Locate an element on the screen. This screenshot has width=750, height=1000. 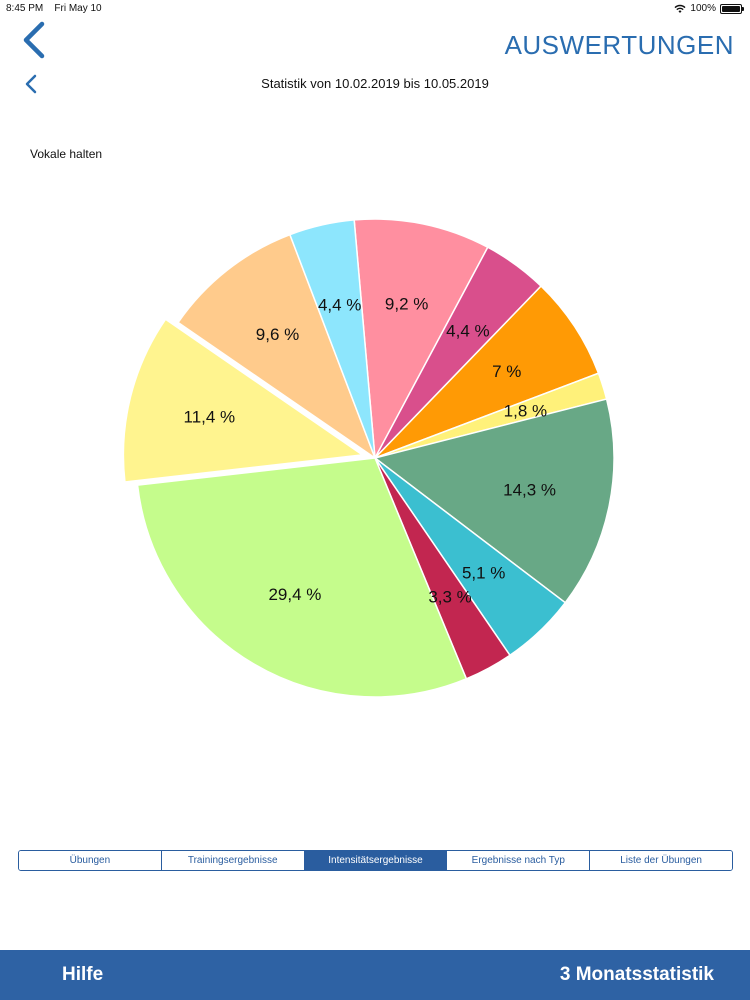
pie-slice-label-10: 4,4 % is located at coordinates (339, 304).